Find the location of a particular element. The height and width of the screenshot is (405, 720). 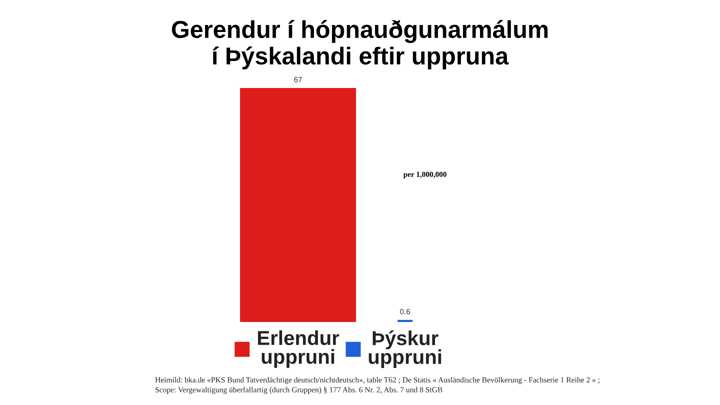

x-tick-label: Erlendur uppruni is located at coordinates (299, 349).